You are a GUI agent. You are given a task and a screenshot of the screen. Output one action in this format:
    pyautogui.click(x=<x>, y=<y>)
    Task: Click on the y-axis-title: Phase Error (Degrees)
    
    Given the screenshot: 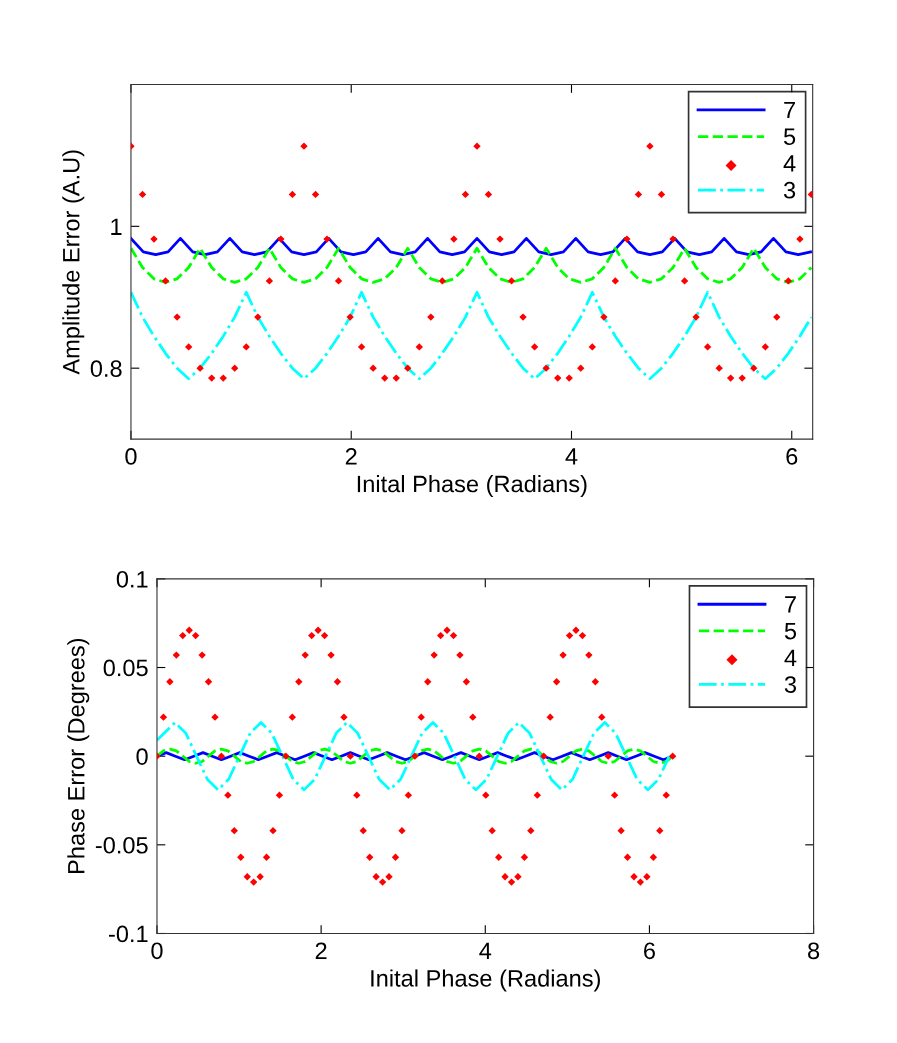 What is the action you would take?
    pyautogui.click(x=78, y=755)
    